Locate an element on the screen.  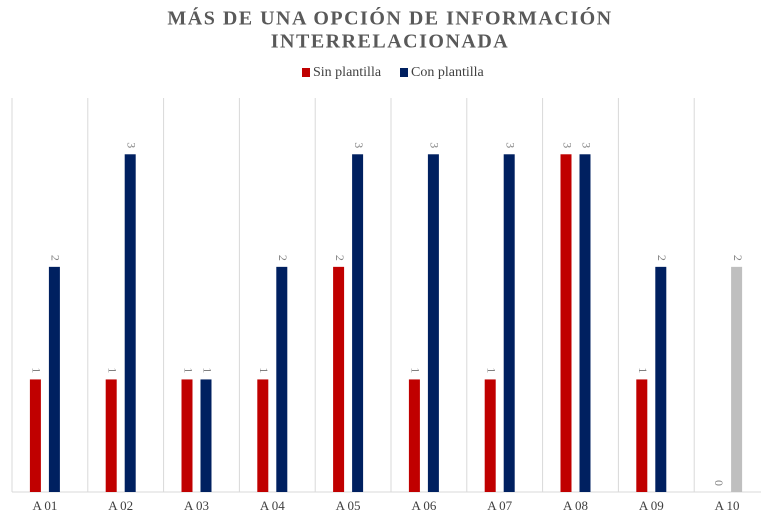
x-tick-label: A 10 is located at coordinates (727, 505).